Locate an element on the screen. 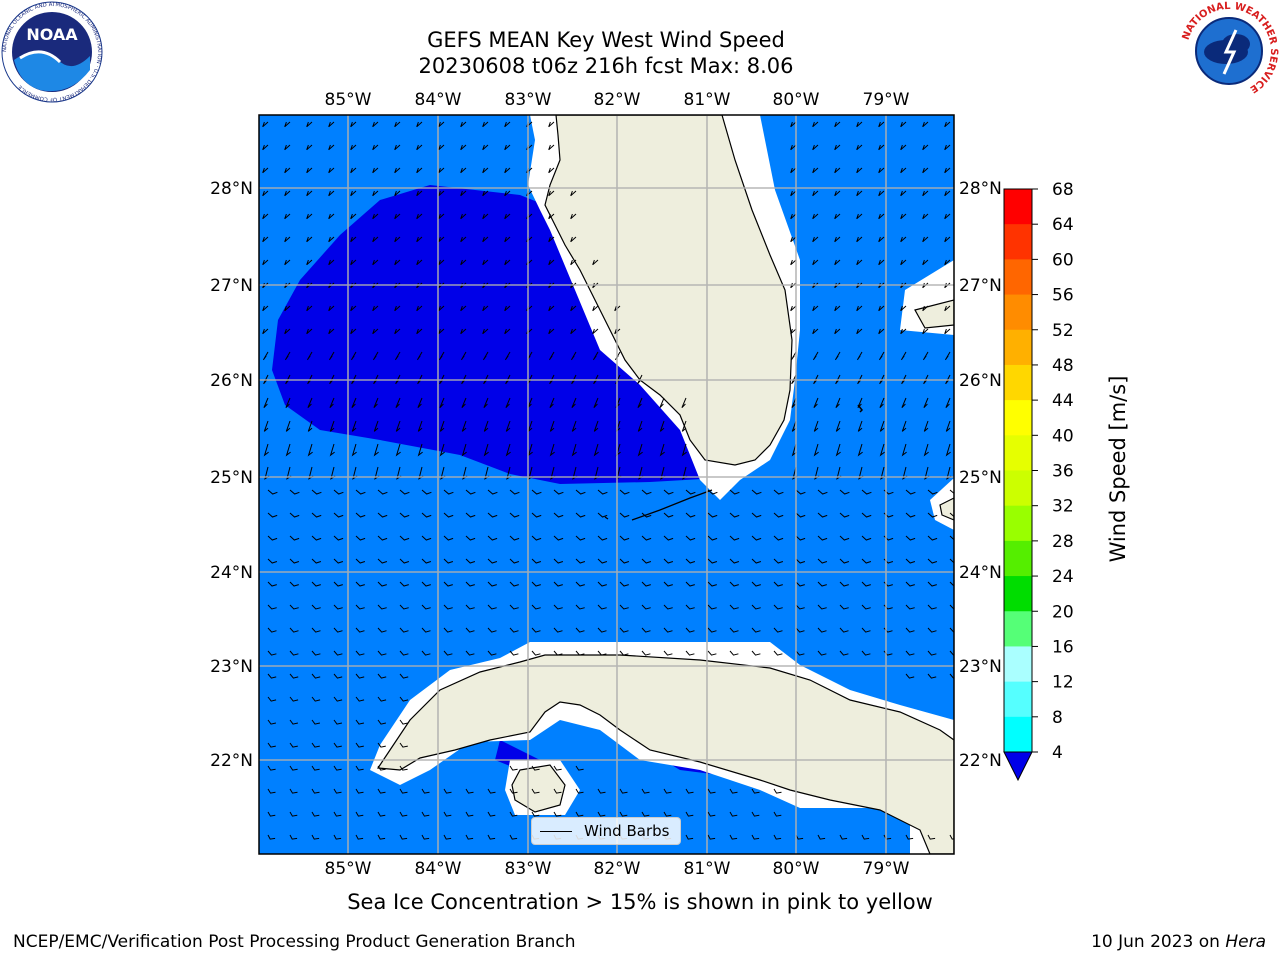 This screenshot has width=1280, height=960. colorbar-tick-label: 60 is located at coordinates (1063, 260).